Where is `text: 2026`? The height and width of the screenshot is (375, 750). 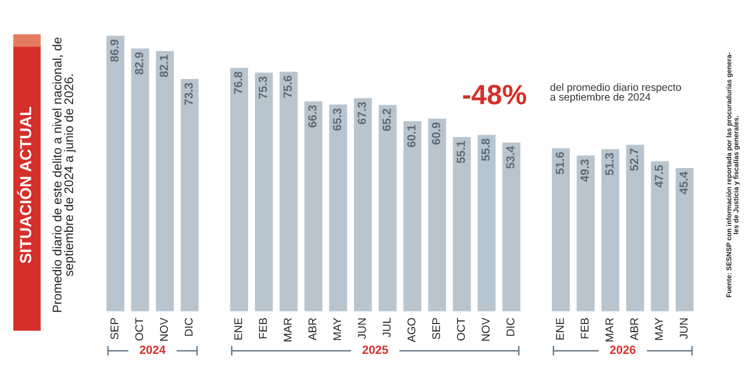
text: 2026 is located at coordinates (623, 350).